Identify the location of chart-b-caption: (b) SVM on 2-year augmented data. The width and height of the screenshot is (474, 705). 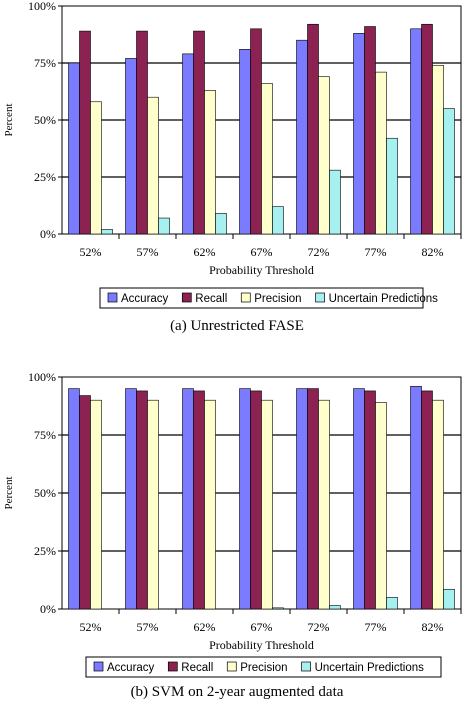
(237, 692).